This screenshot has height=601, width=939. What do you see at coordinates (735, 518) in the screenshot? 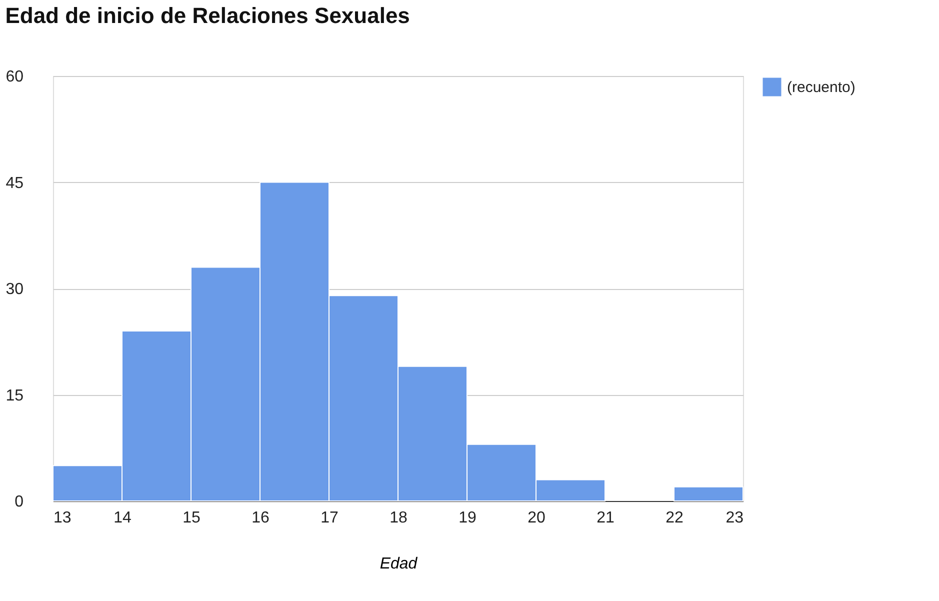
I see `x-tick-label: 23` at bounding box center [735, 518].